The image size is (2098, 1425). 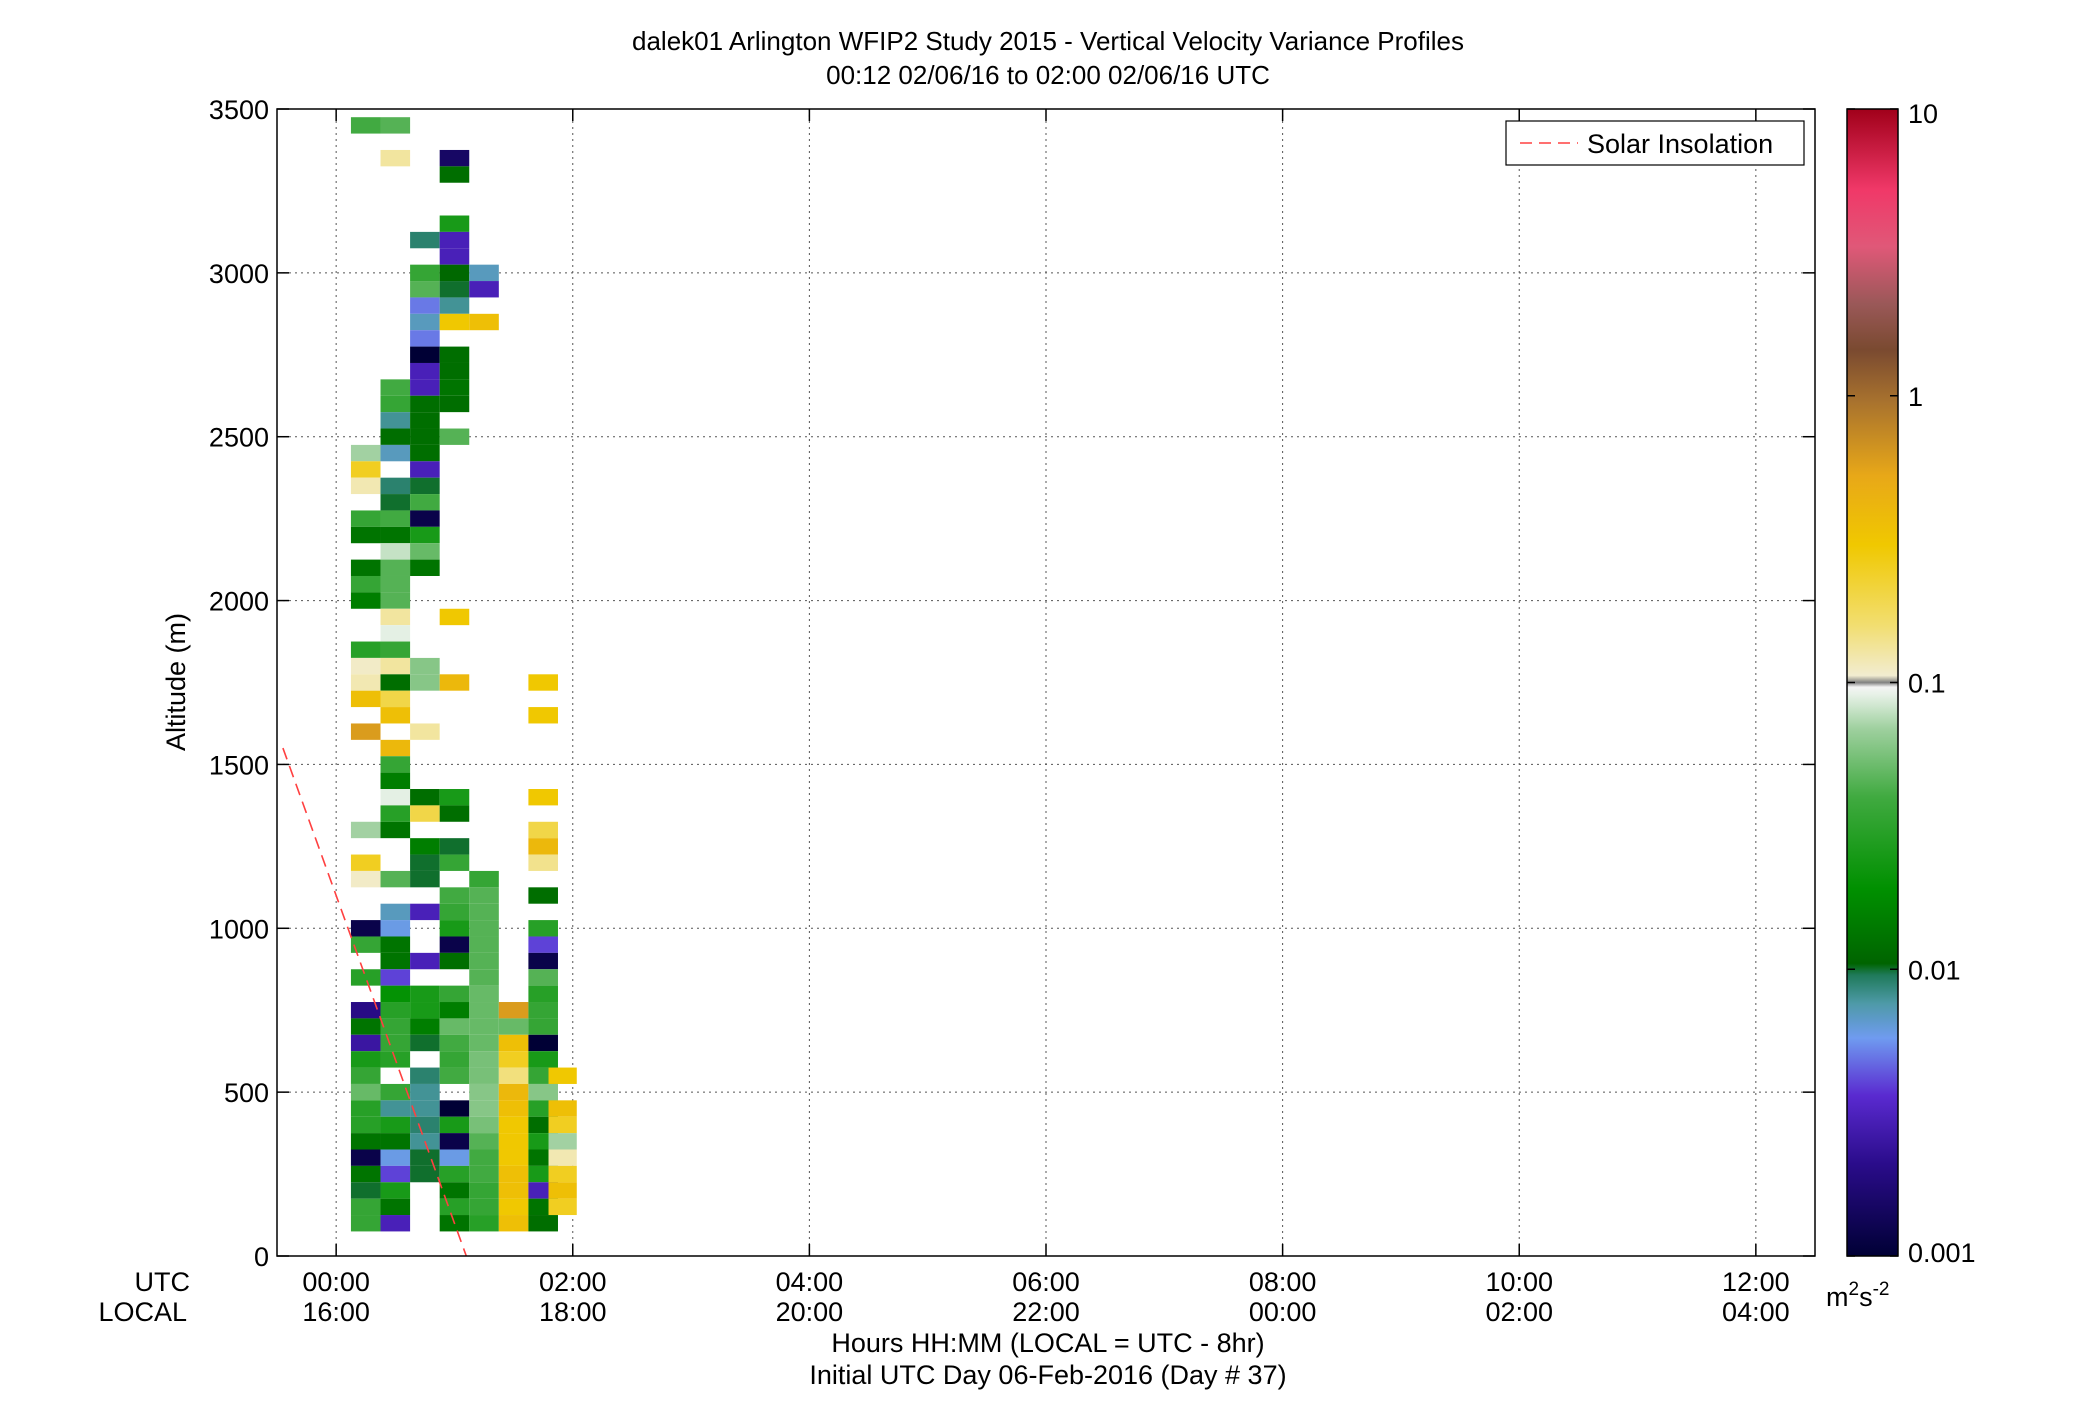 What do you see at coordinates (1927, 684) in the screenshot?
I see `colorbar-tick-label: 0.1` at bounding box center [1927, 684].